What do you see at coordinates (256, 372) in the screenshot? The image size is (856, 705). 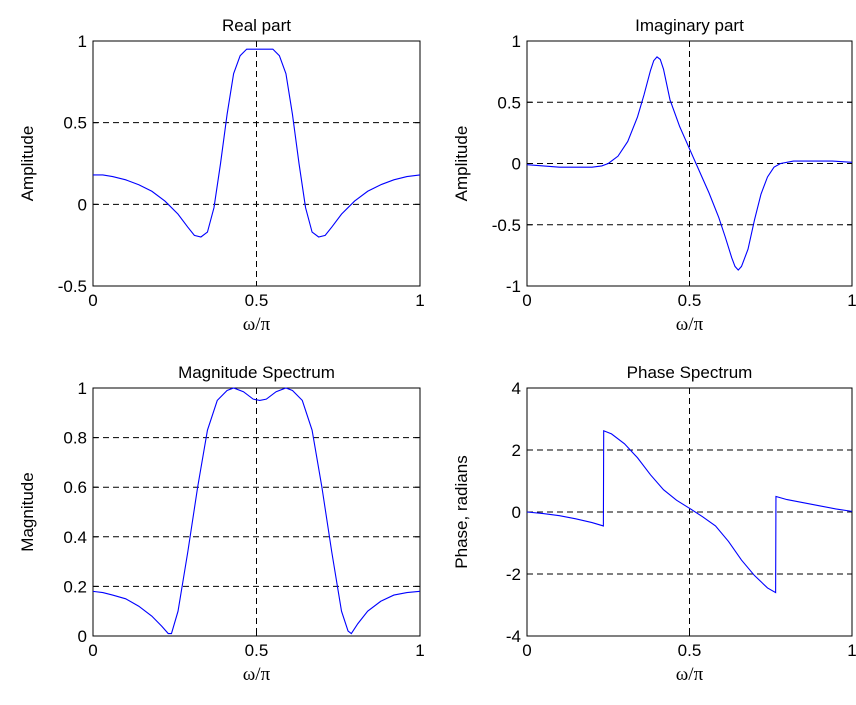 I see `chart-3-title: Magnitude Spectrum` at bounding box center [256, 372].